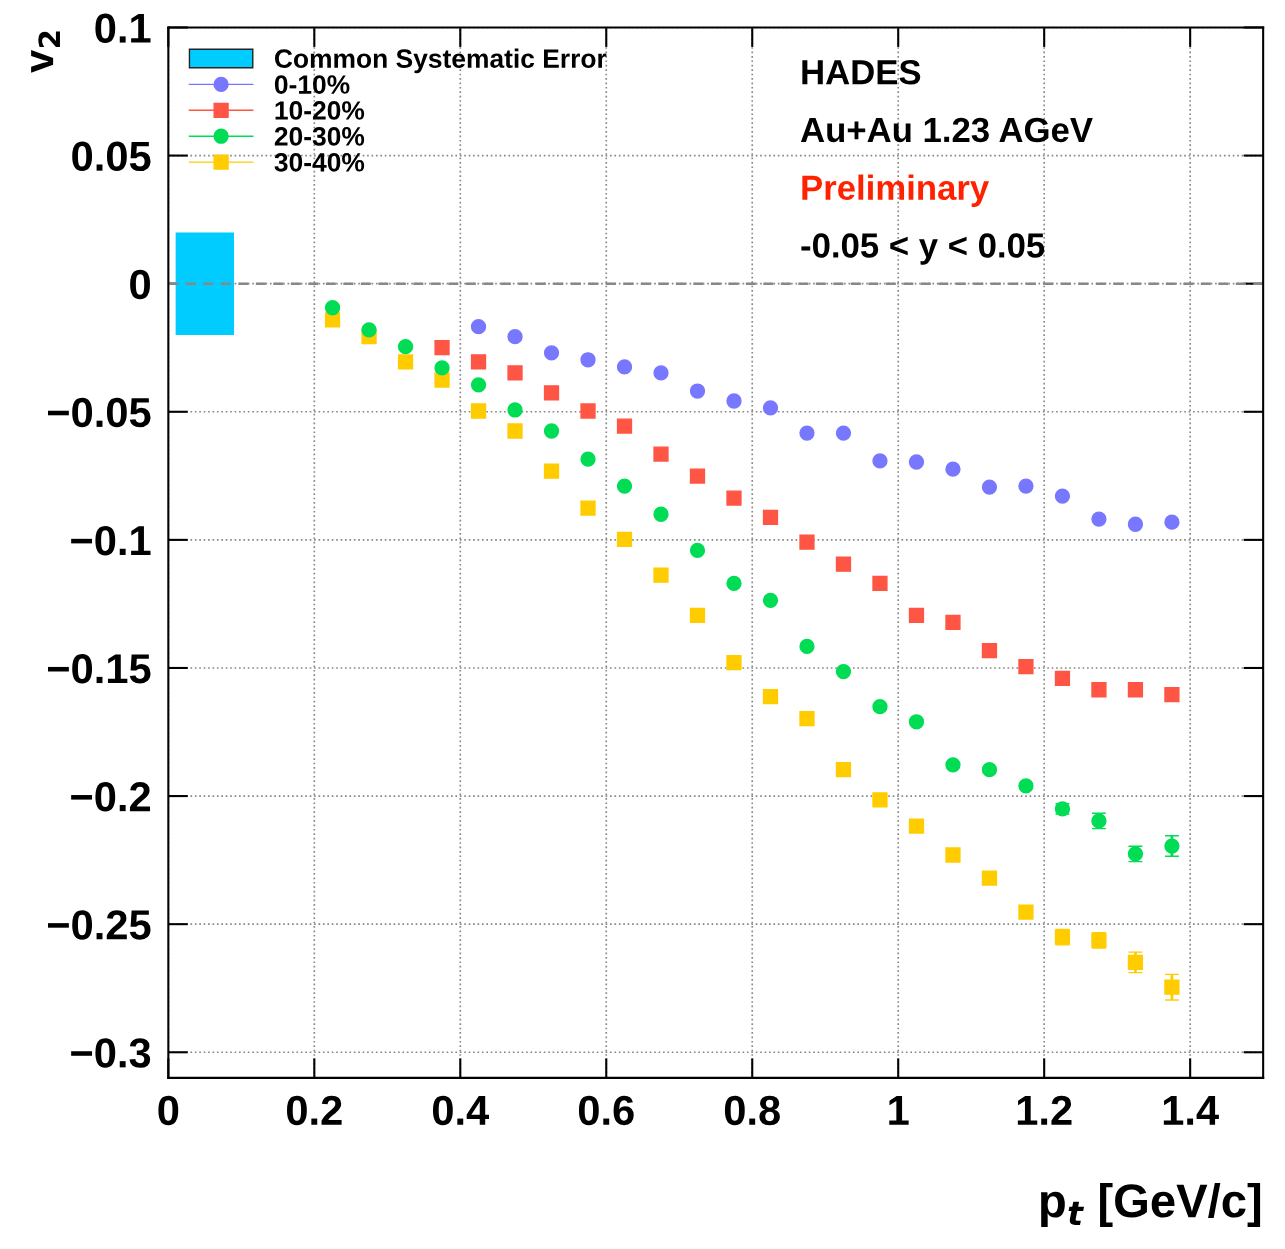 The image size is (1285, 1249). I want to click on x-tick-label: 0.4, so click(461, 1110).